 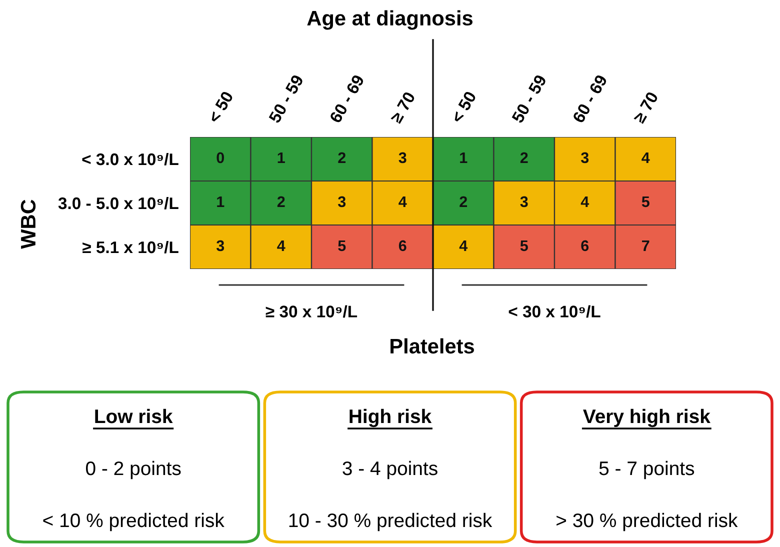 What do you see at coordinates (390, 470) in the screenshot?
I see `text: 3 - 4 points` at bounding box center [390, 470].